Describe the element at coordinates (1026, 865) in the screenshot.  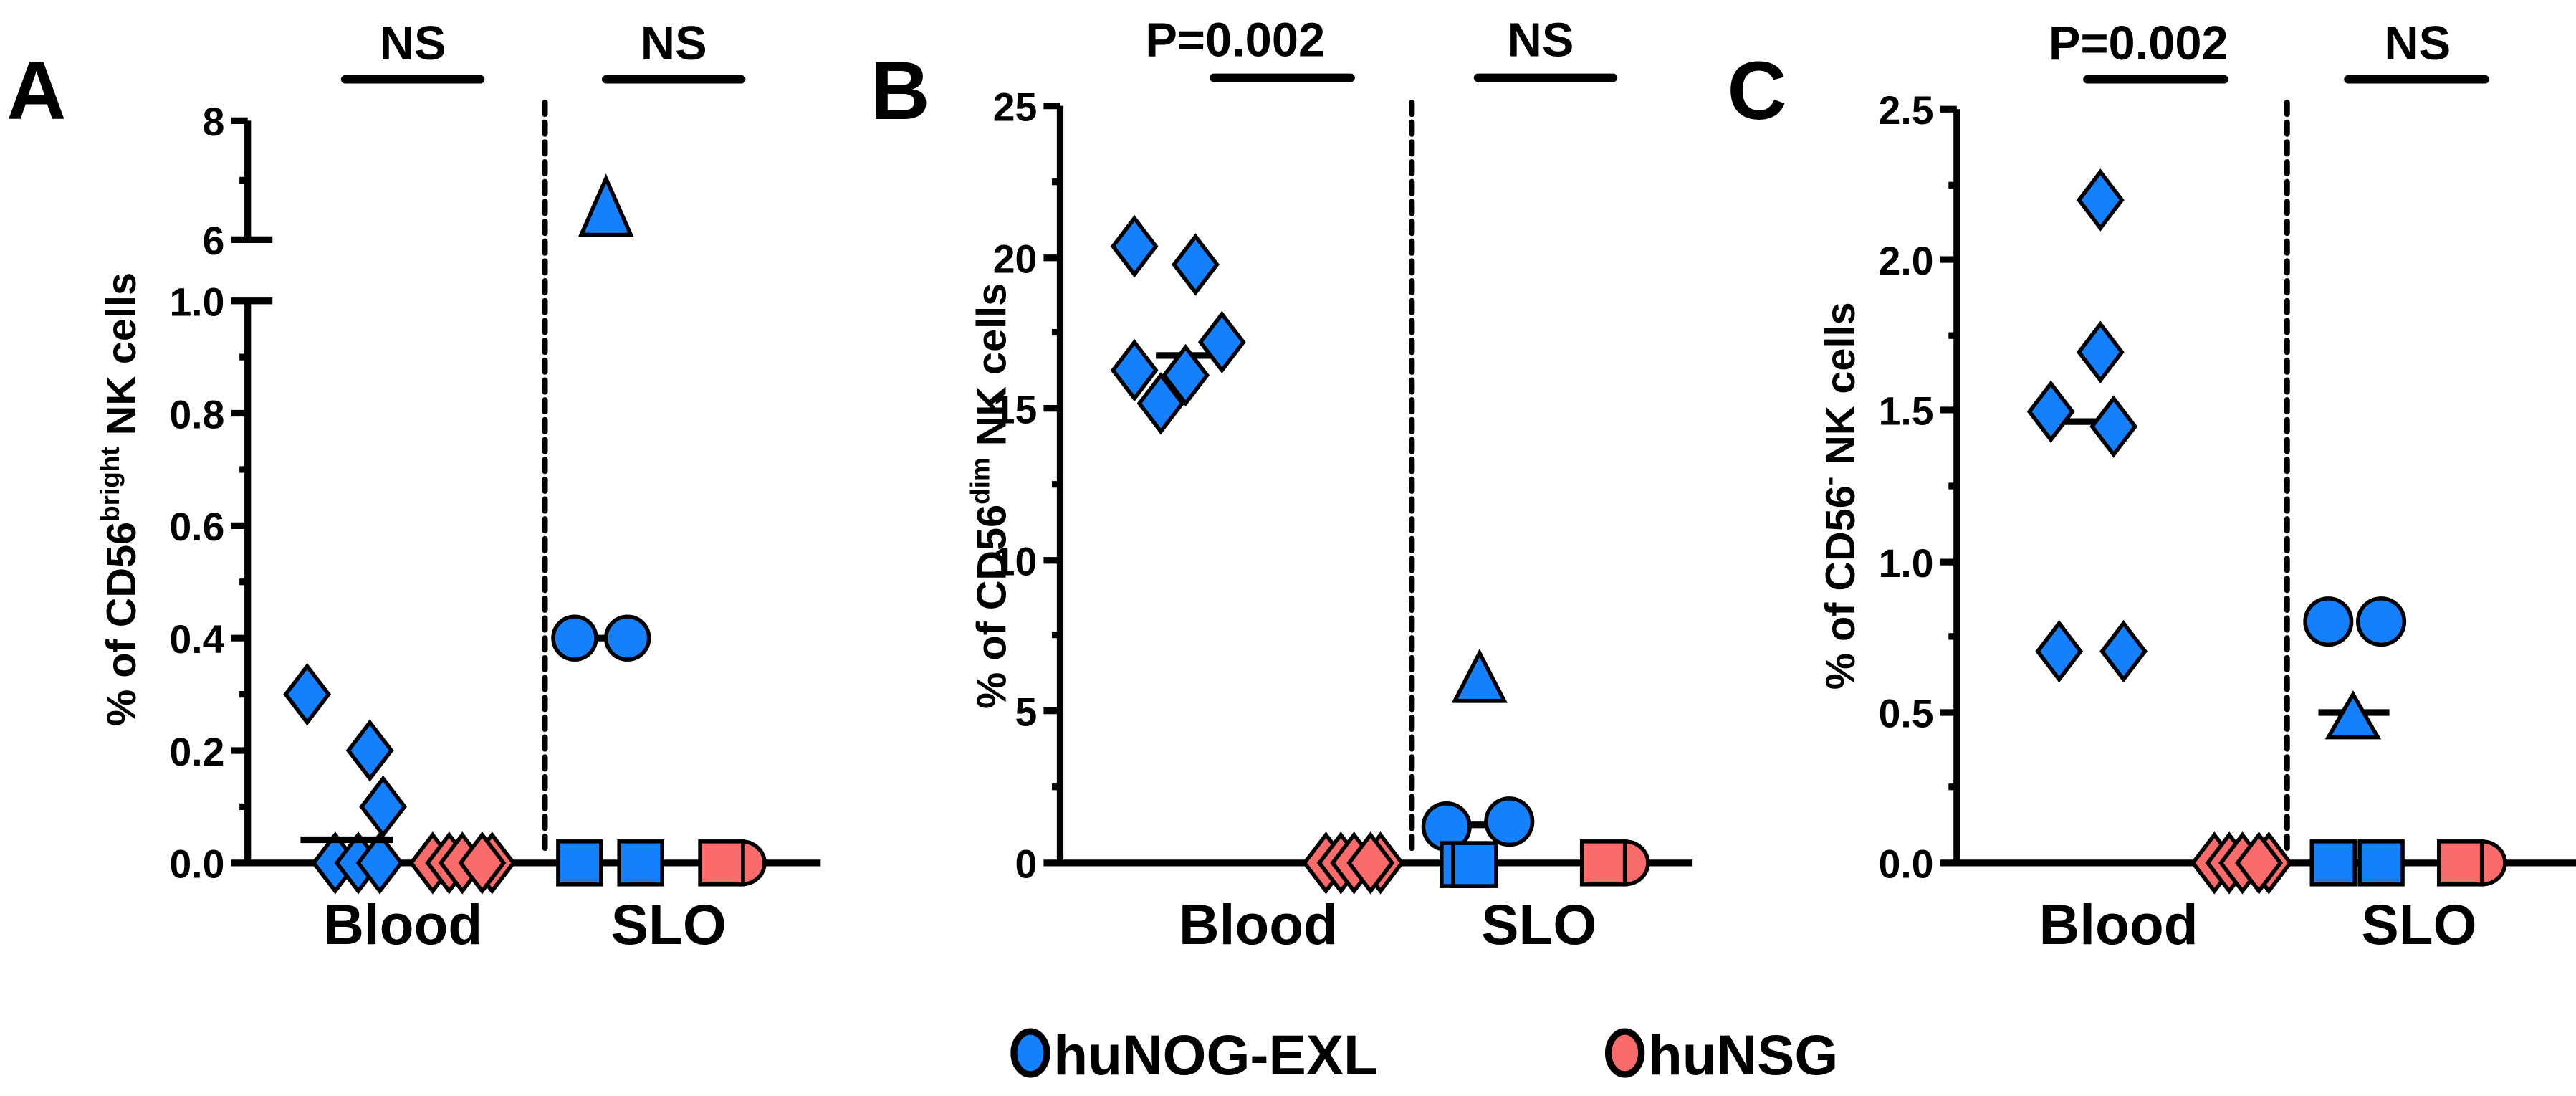
I see `tick-label: 0` at that location.